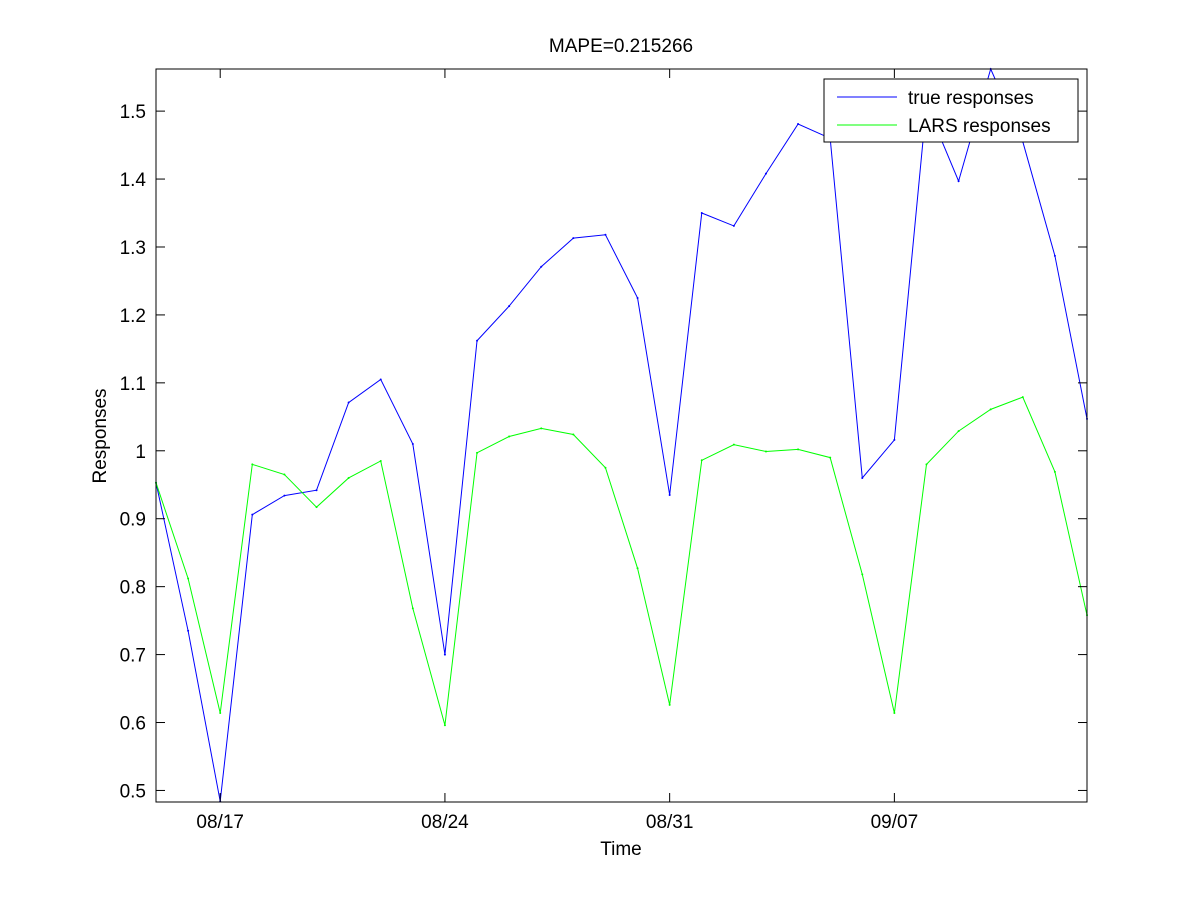 The height and width of the screenshot is (901, 1201). What do you see at coordinates (100, 435) in the screenshot?
I see `y-axis-label: Responses` at bounding box center [100, 435].